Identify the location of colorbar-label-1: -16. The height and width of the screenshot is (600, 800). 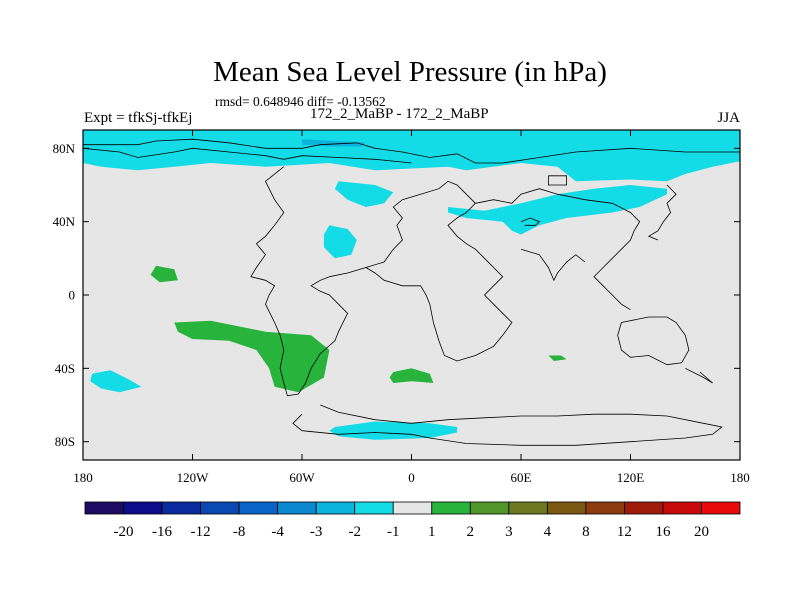
(162, 532).